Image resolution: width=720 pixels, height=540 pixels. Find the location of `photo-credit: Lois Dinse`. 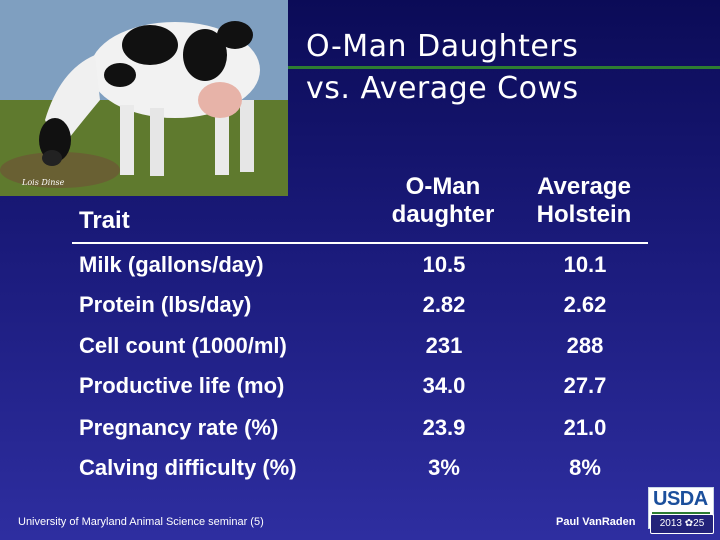

photo-credit: Lois Dinse is located at coordinates (43, 182).